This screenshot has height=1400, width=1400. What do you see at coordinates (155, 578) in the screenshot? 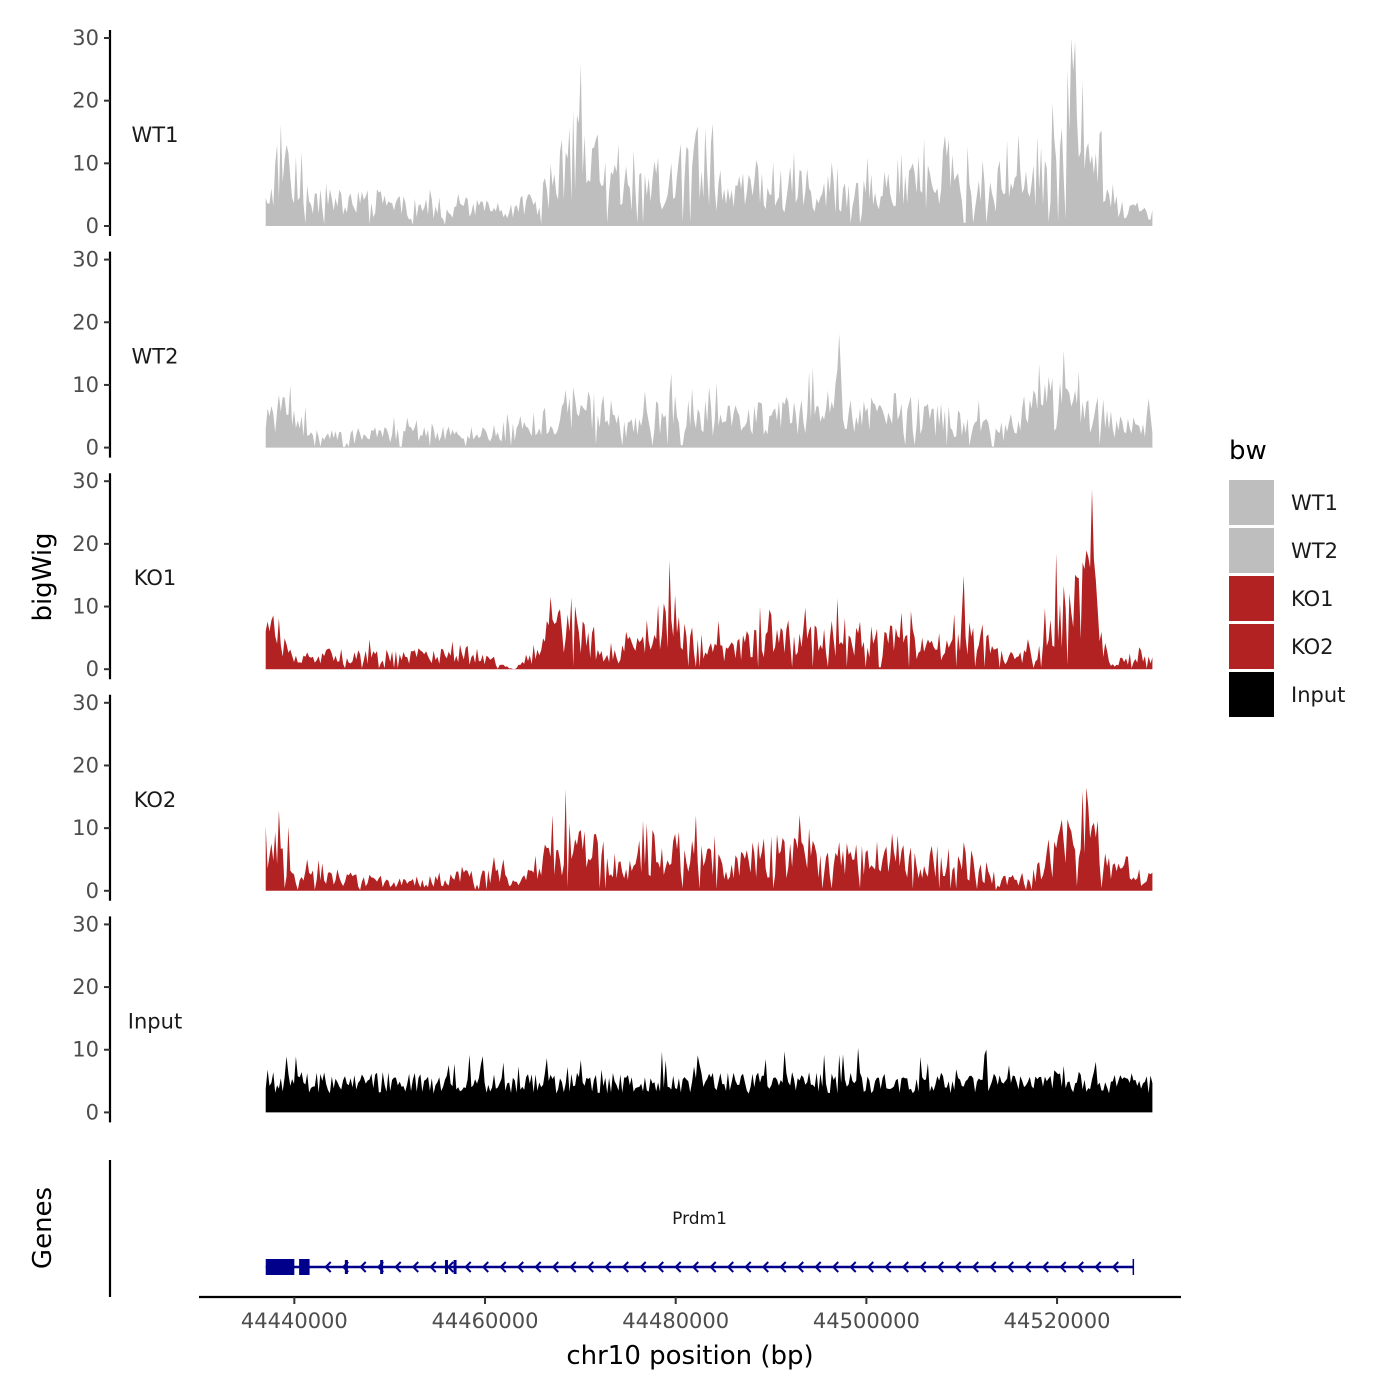
I see `track-label: KO1` at bounding box center [155, 578].